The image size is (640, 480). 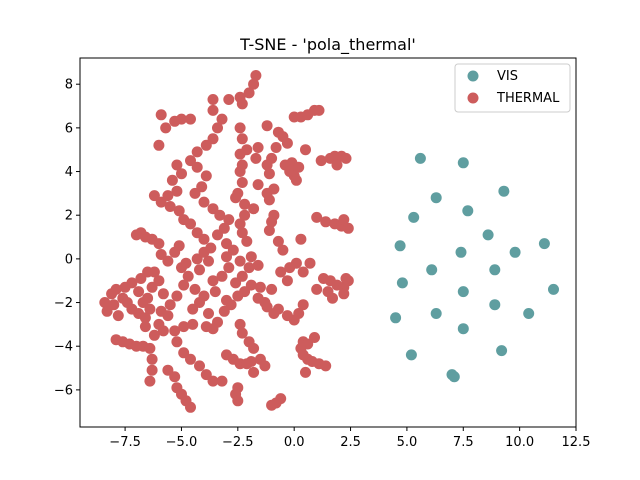 What do you see at coordinates (63, 303) in the screenshot?
I see `y-tick-label: −2` at bounding box center [63, 303].